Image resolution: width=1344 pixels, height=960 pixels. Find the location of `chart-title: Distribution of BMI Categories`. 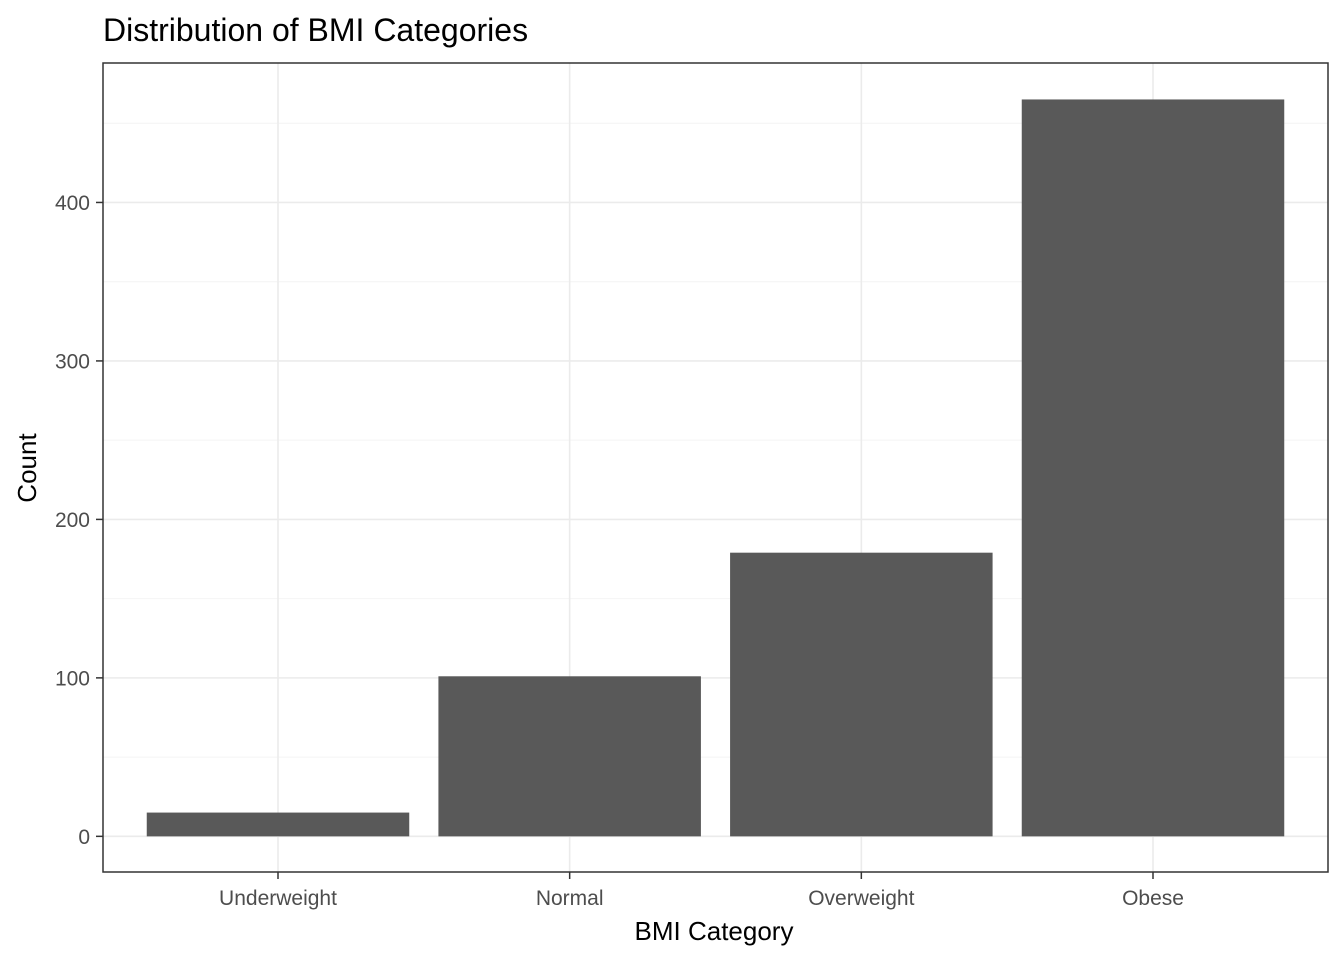

chart-title: Distribution of BMI Categories is located at coordinates (315, 30).